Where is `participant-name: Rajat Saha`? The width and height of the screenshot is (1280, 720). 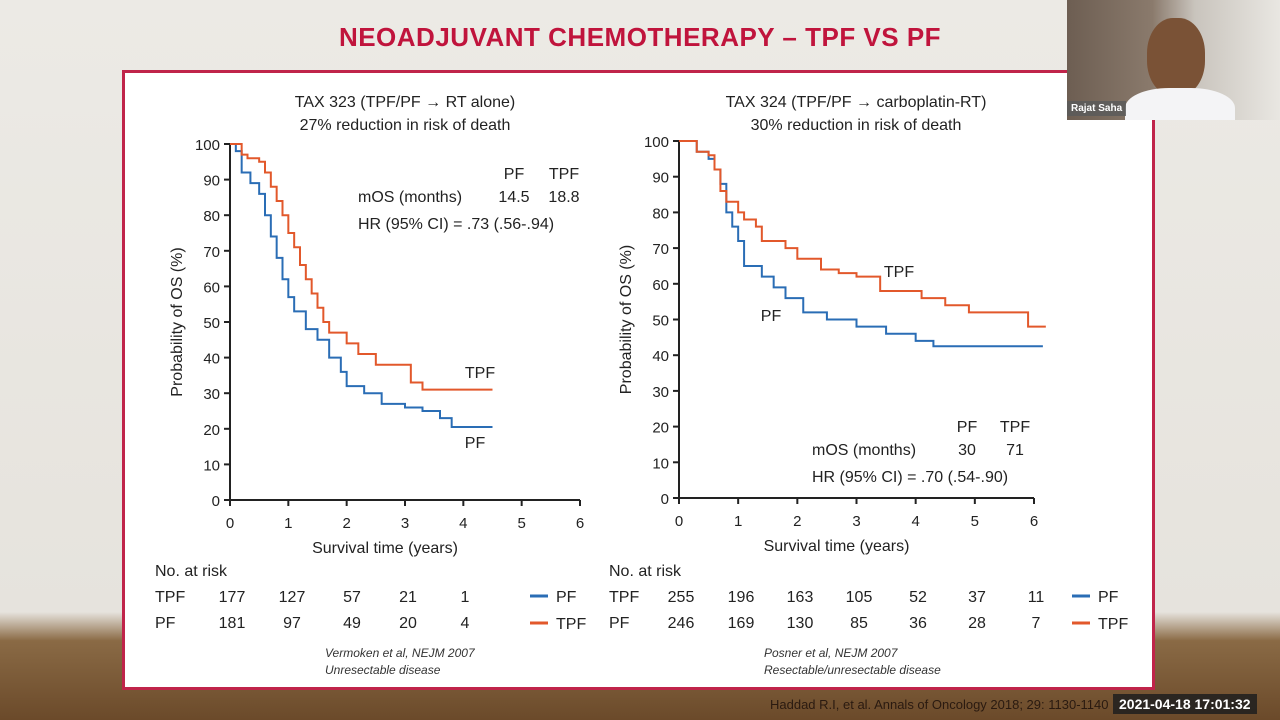 participant-name: Rajat Saha is located at coordinates (1097, 108).